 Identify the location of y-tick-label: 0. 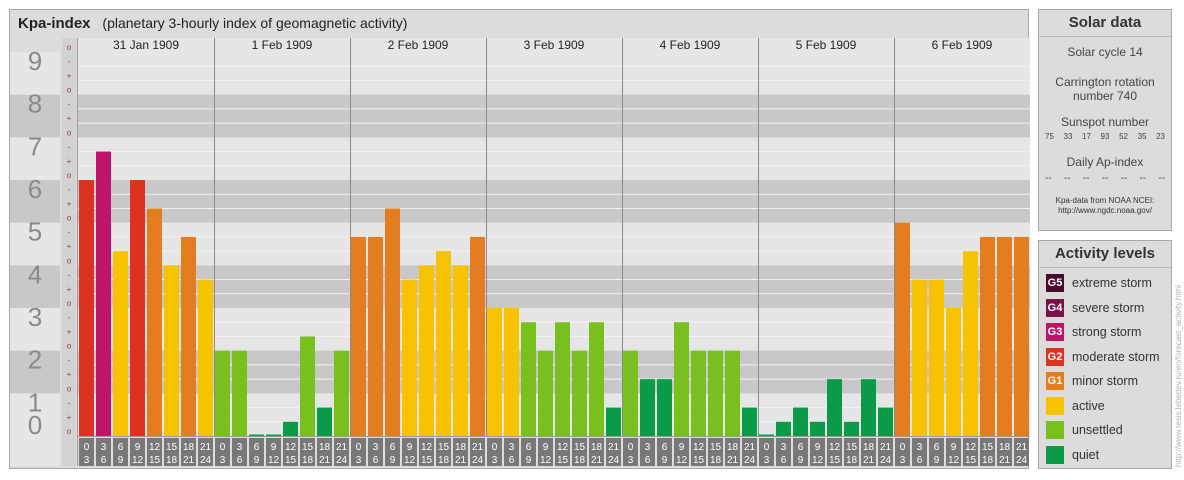
(35, 425).